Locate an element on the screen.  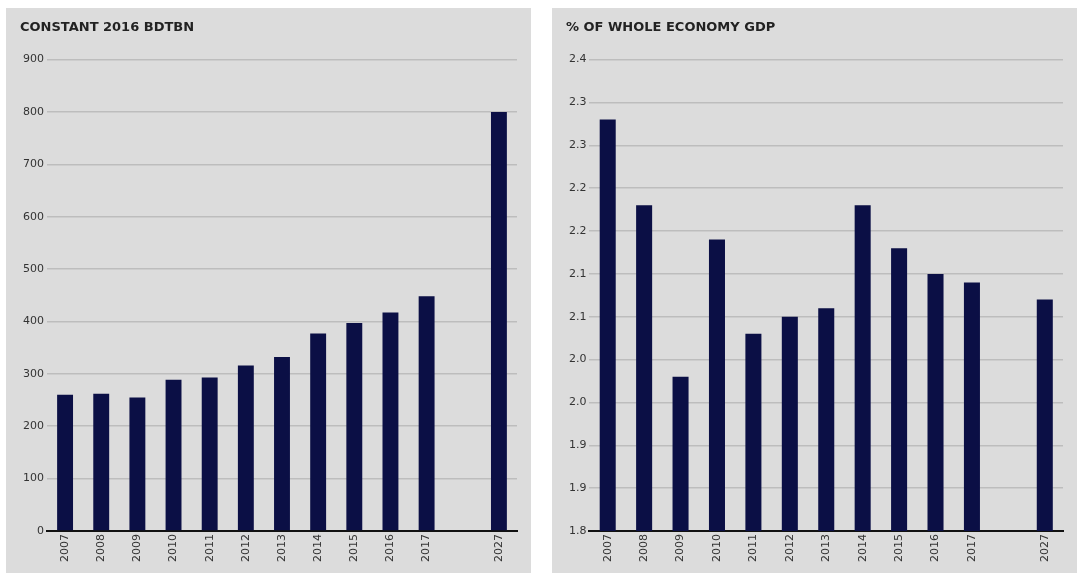
y-tick-label: 800 is located at coordinates (33, 111).